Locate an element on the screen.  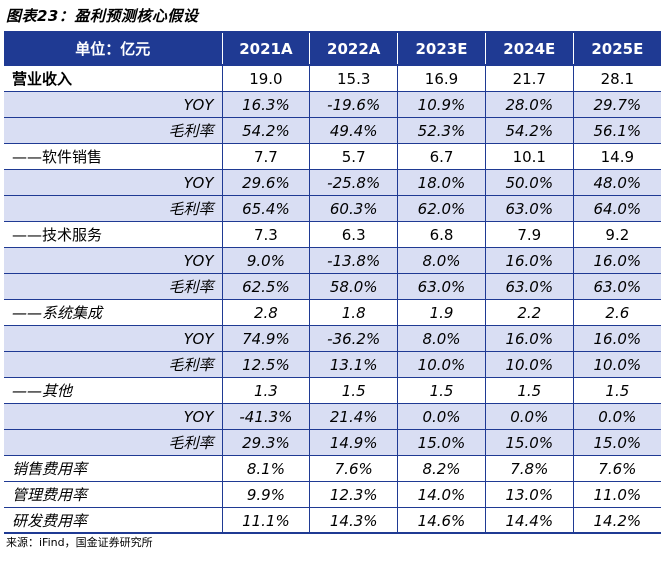
table-row: 营业收入 19.0 15.3 16.9 21.7 28.1 is located at coordinates (332, 78).